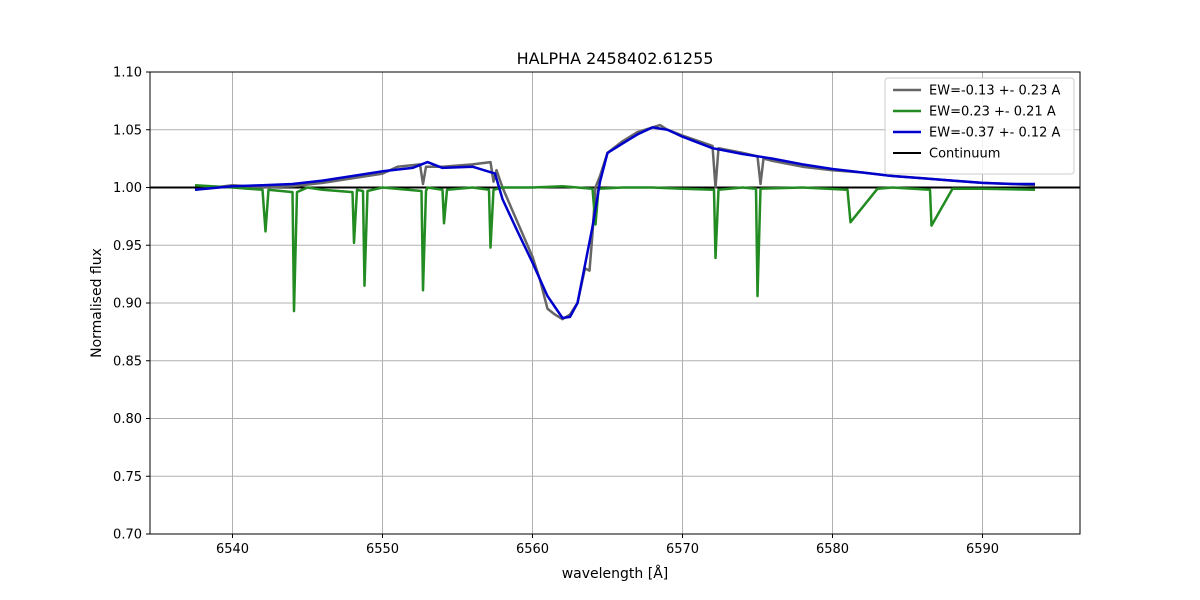 This screenshot has height=600, width=1200. Describe the element at coordinates (992, 112) in the screenshot. I see `legend-label: EW=0.23 +- 0.21 A` at that location.